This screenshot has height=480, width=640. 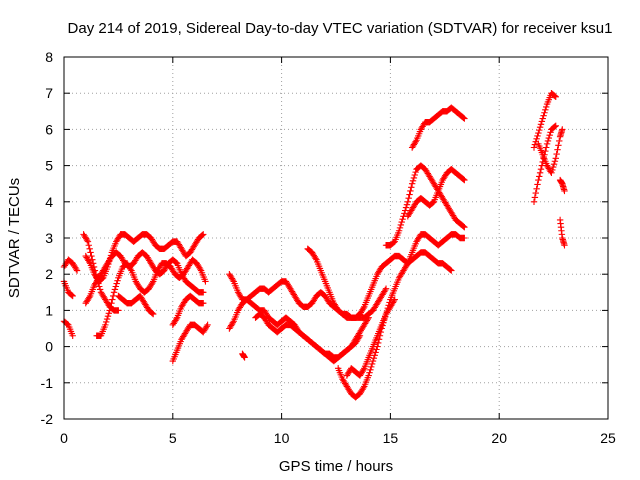 I want to click on y-tick-label: 4, so click(x=49, y=202).